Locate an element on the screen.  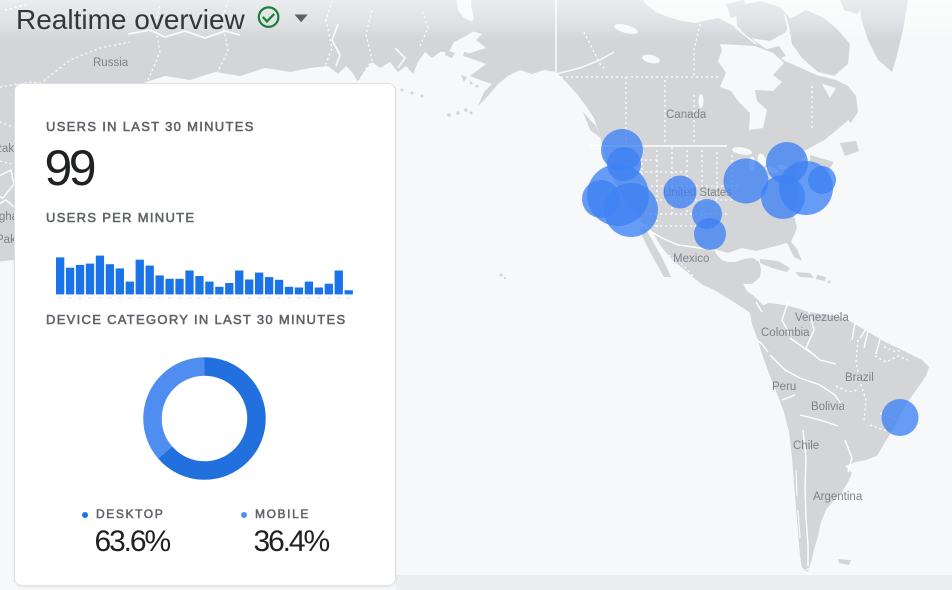
svg-text: Peru is located at coordinates (784, 387).